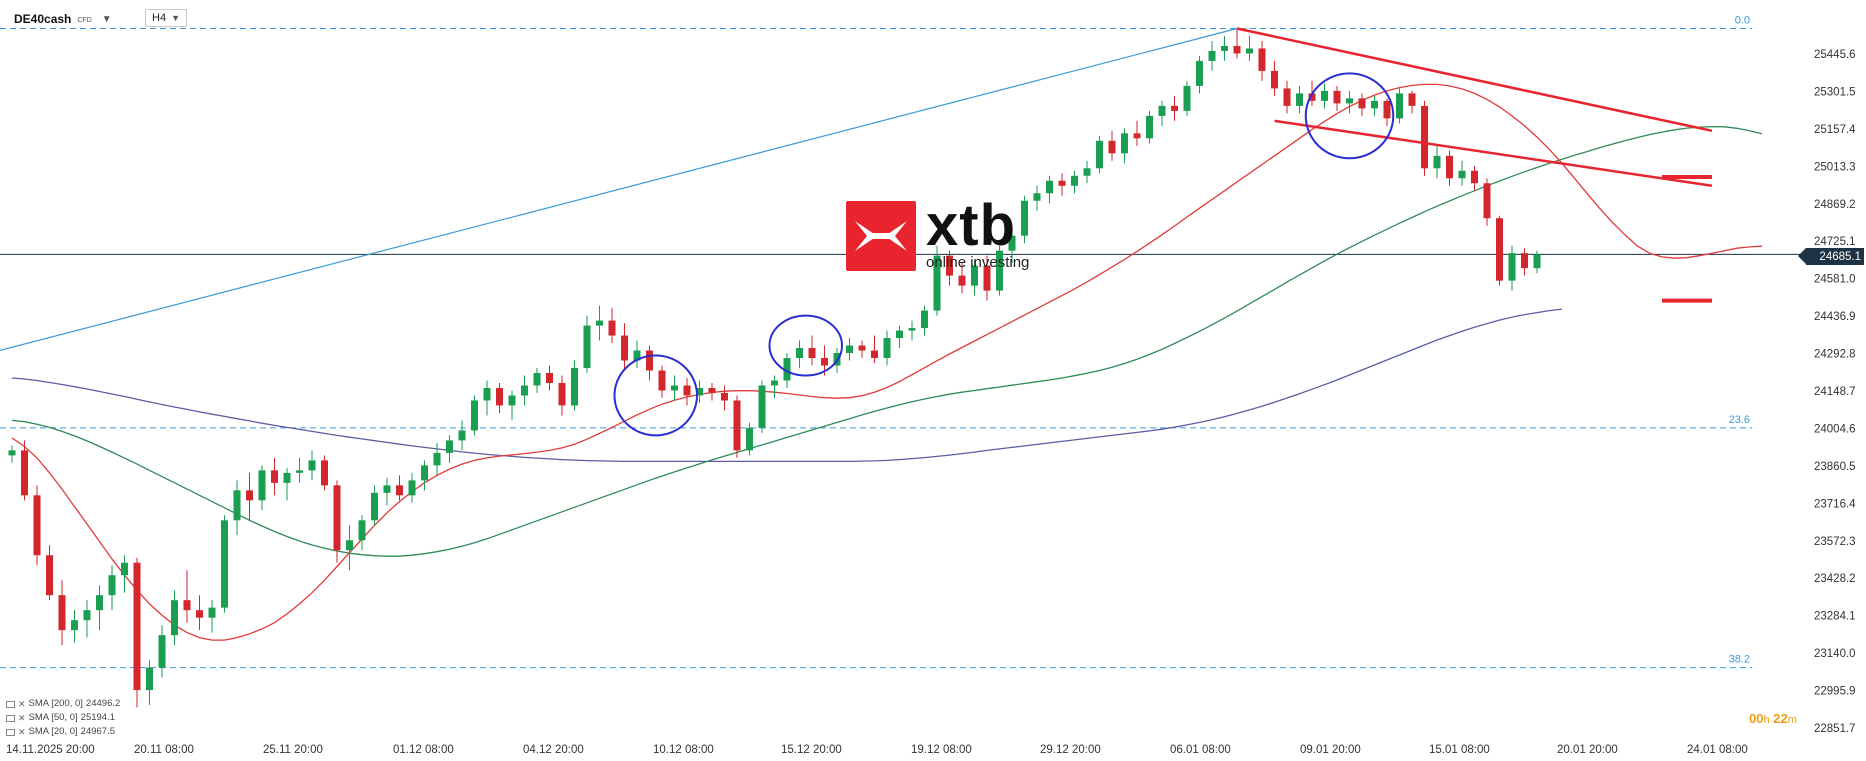 The height and width of the screenshot is (761, 1866). What do you see at coordinates (1739, 420) in the screenshot?
I see `fib-level-label: 23.6` at bounding box center [1739, 420].